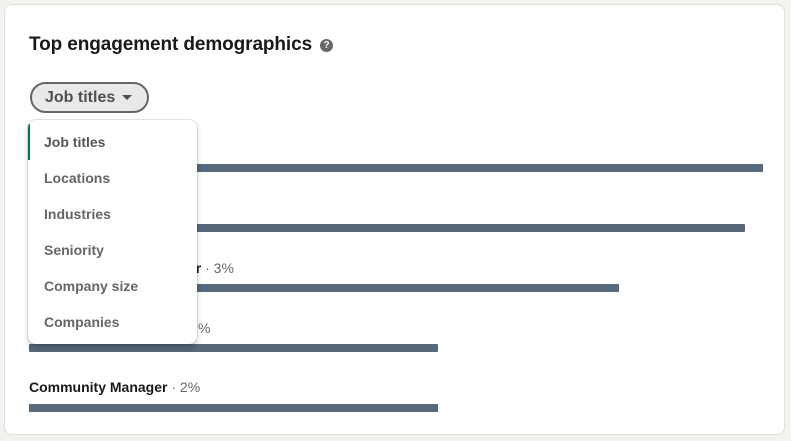 The image size is (791, 441). What do you see at coordinates (98, 387) in the screenshot?
I see `row-name: Community Manager` at bounding box center [98, 387].